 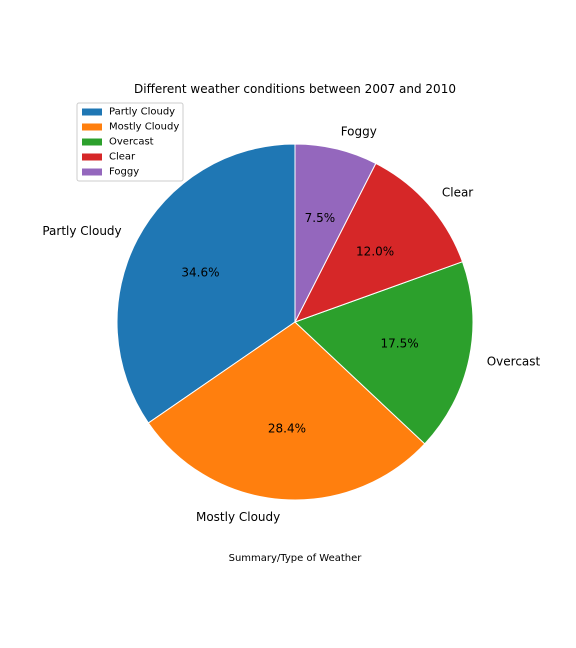 I want to click on percentage-labels: 34.6% 28.4% 17.5% 12.0% 7.5%, so click(x=299, y=323).